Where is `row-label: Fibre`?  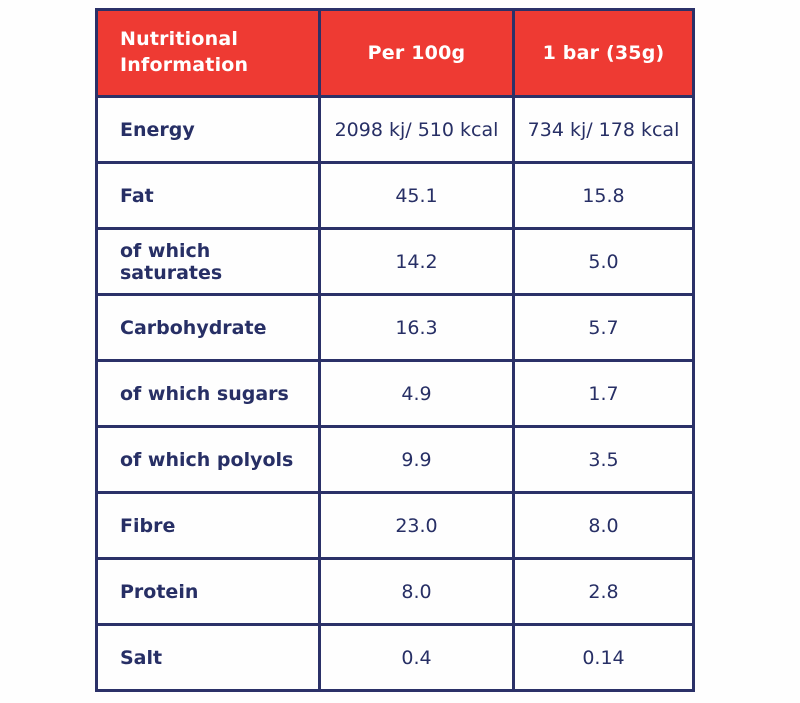 row-label: Fibre is located at coordinates (208, 525).